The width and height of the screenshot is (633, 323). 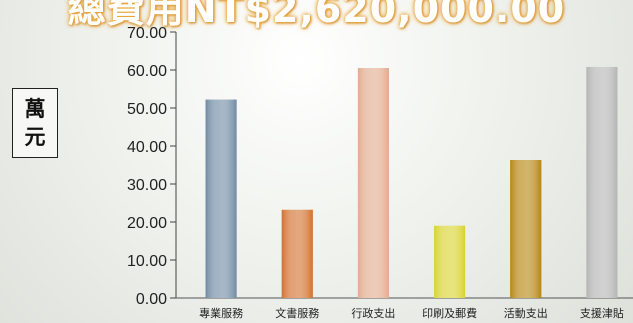 What do you see at coordinates (147, 33) in the screenshot?
I see `y-tick-label: 70.00` at bounding box center [147, 33].